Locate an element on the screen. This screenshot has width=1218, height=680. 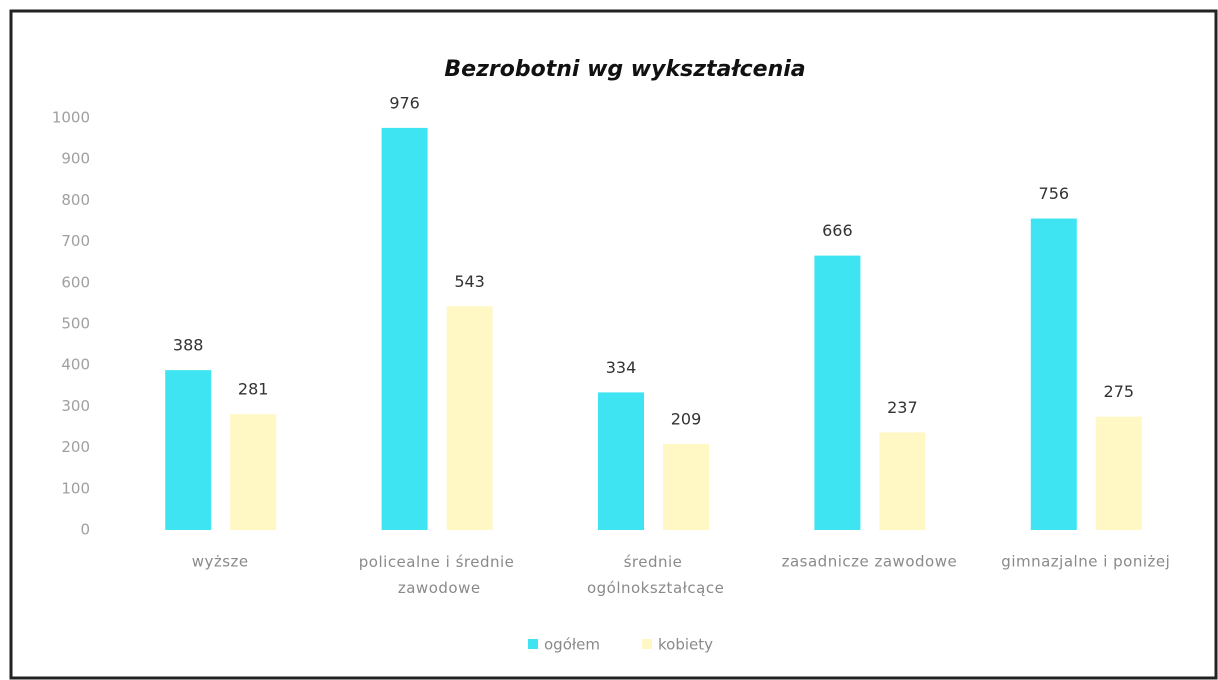
data-label: 281 is located at coordinates (253, 389).